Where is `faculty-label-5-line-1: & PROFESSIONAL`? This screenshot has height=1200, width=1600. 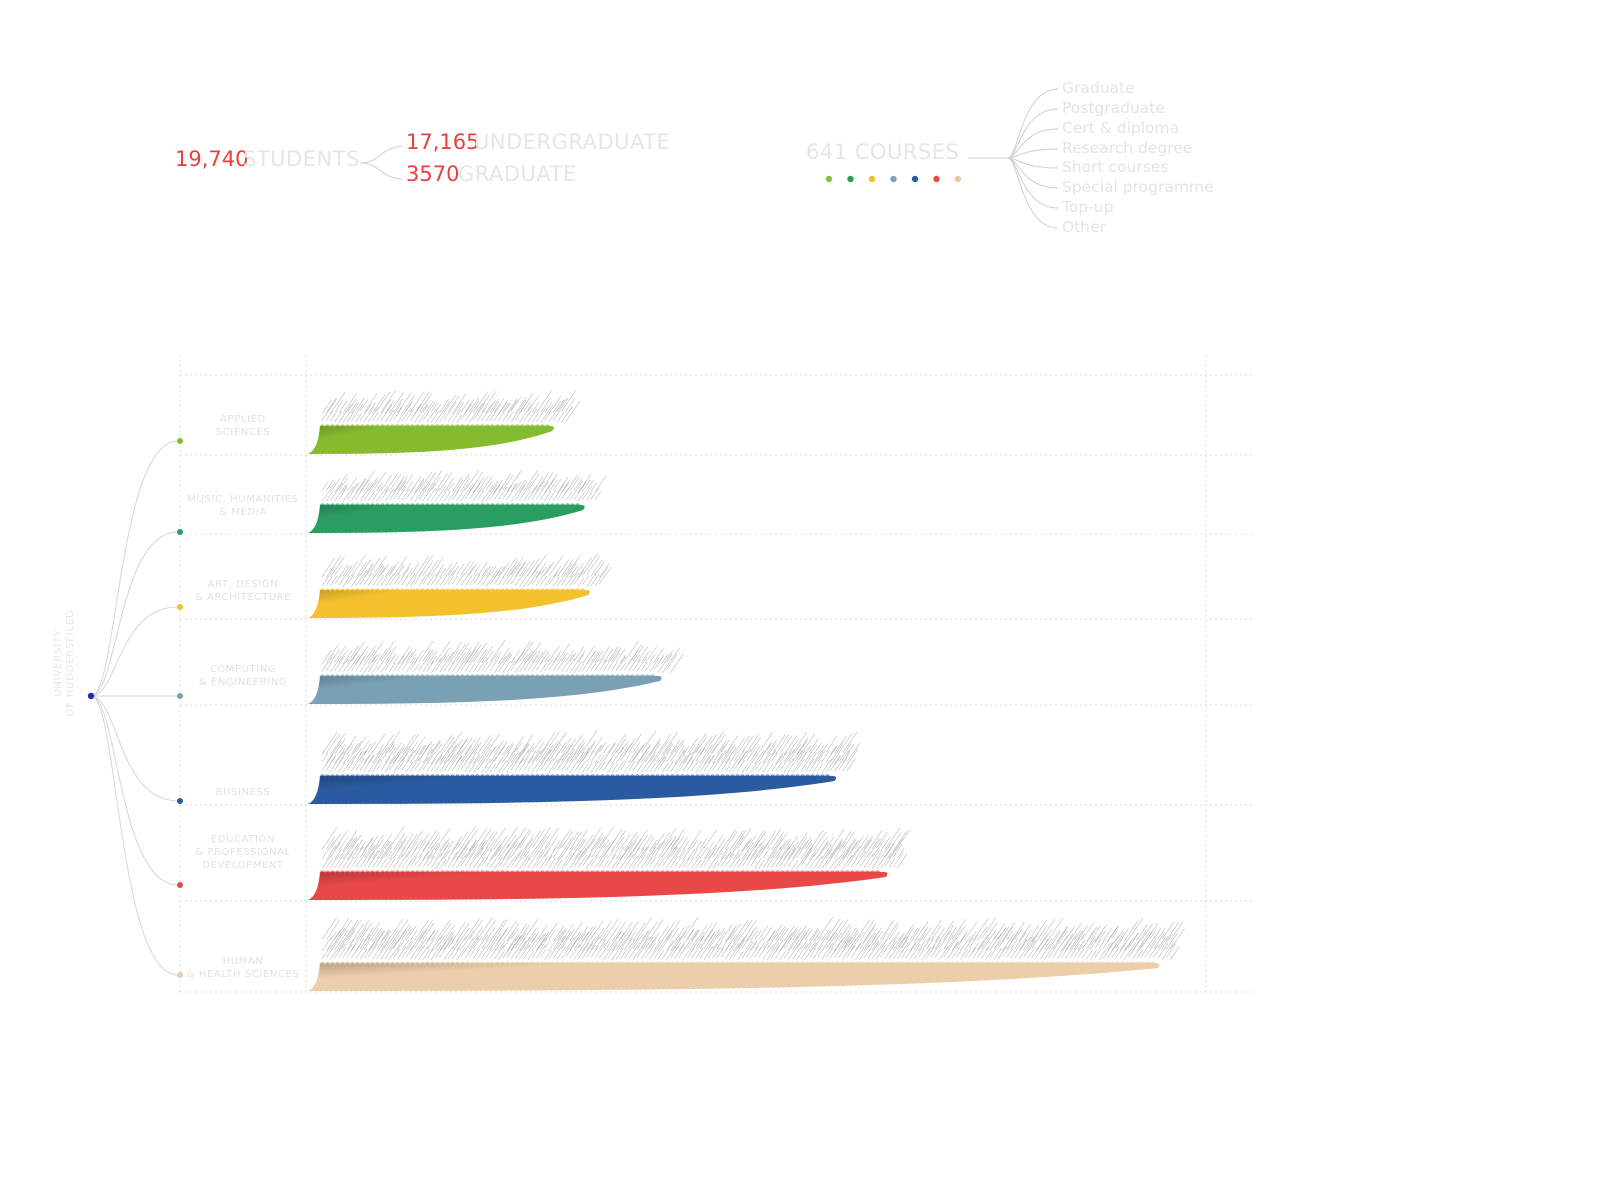 faculty-label-5-line-1: & PROFESSIONAL is located at coordinates (243, 852).